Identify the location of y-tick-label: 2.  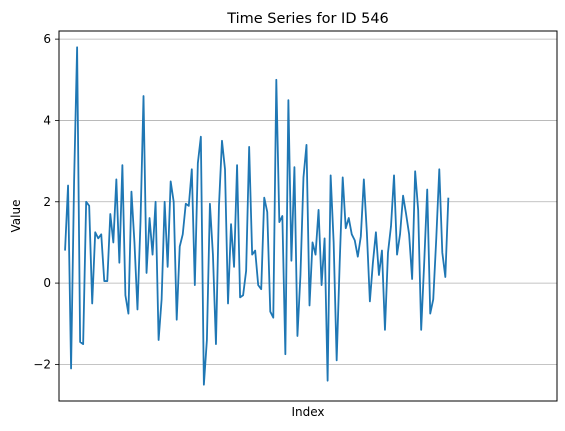
(47, 202).